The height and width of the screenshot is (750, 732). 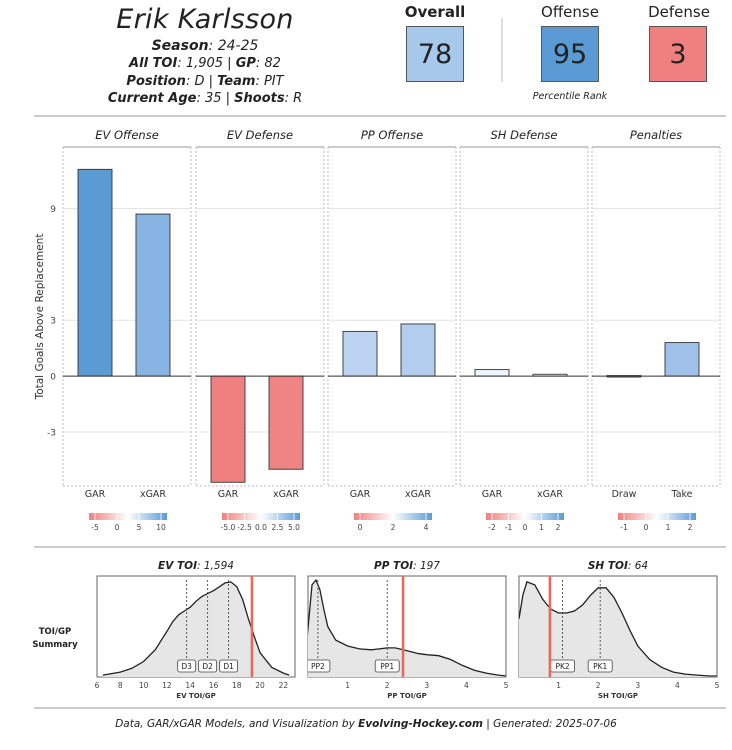 I want to click on percentile-caption: Percentile Rank, so click(x=570, y=96).